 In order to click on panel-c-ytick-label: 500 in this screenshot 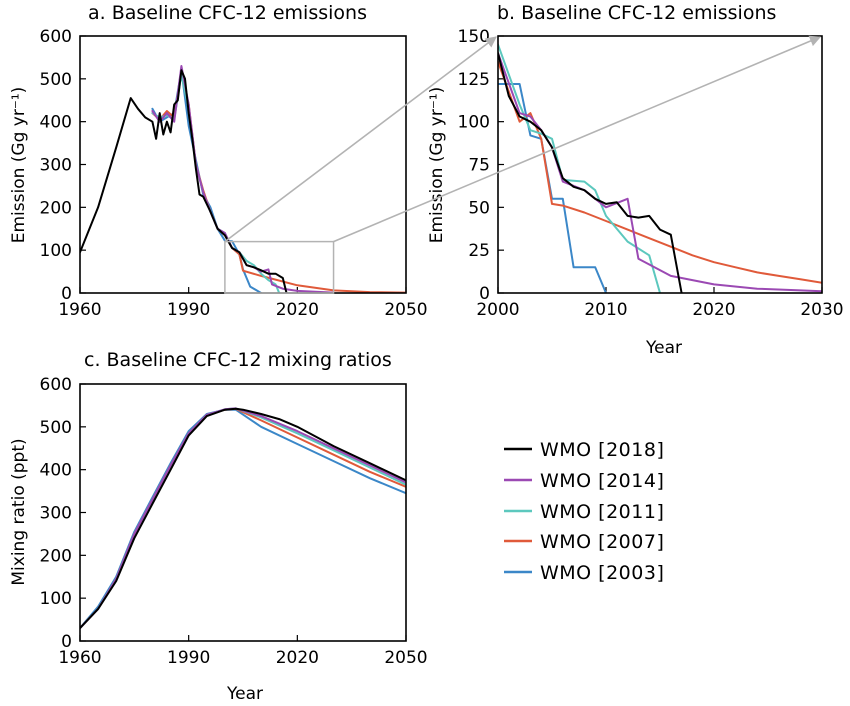, I will do `click(56, 428)`.